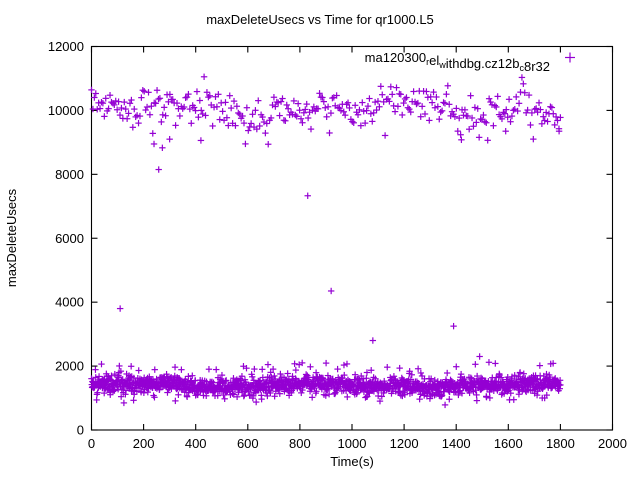 This screenshot has height=480, width=640. I want to click on legend: ma120300relwithdbg.cz12bc8r32, so click(470, 62).